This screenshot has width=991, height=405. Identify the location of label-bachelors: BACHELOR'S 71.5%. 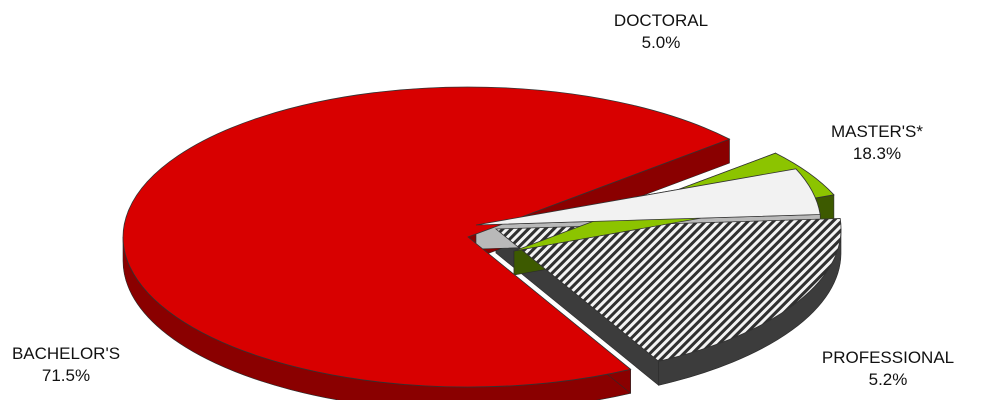
(80, 365).